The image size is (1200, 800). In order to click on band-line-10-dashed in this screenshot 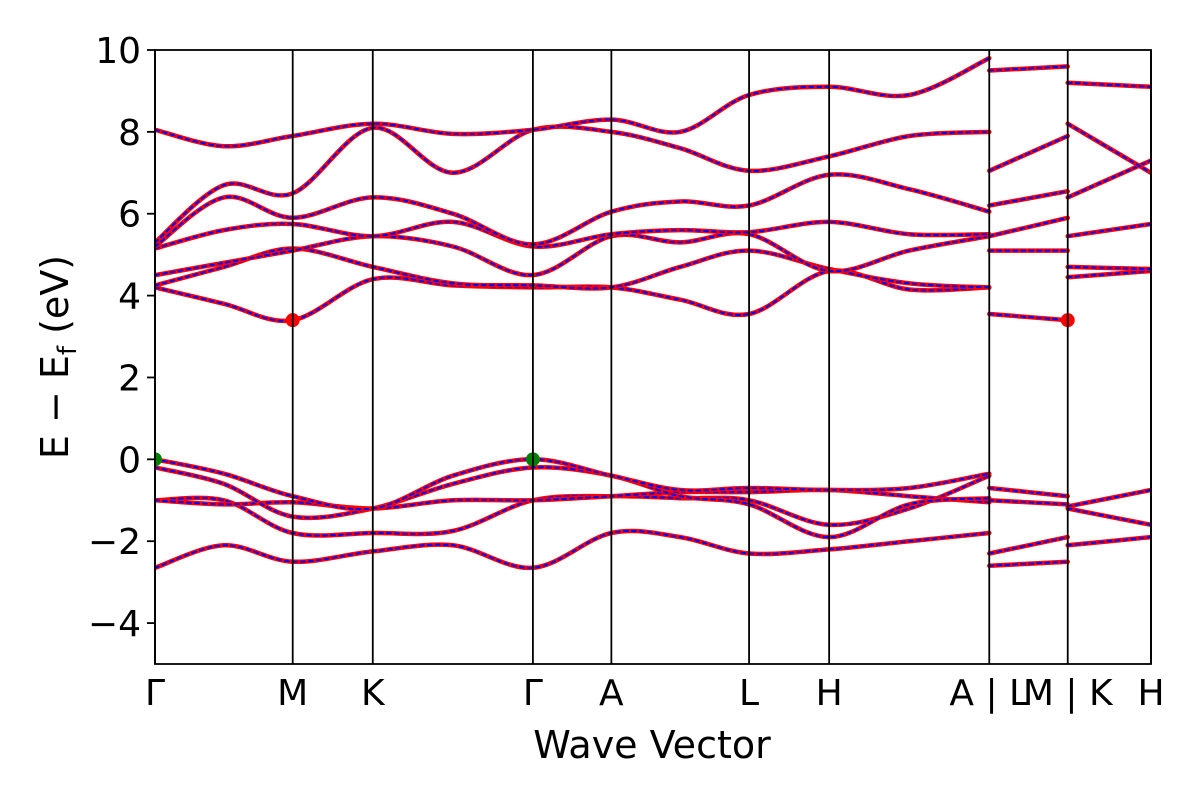, I will do `click(573, 184)`.